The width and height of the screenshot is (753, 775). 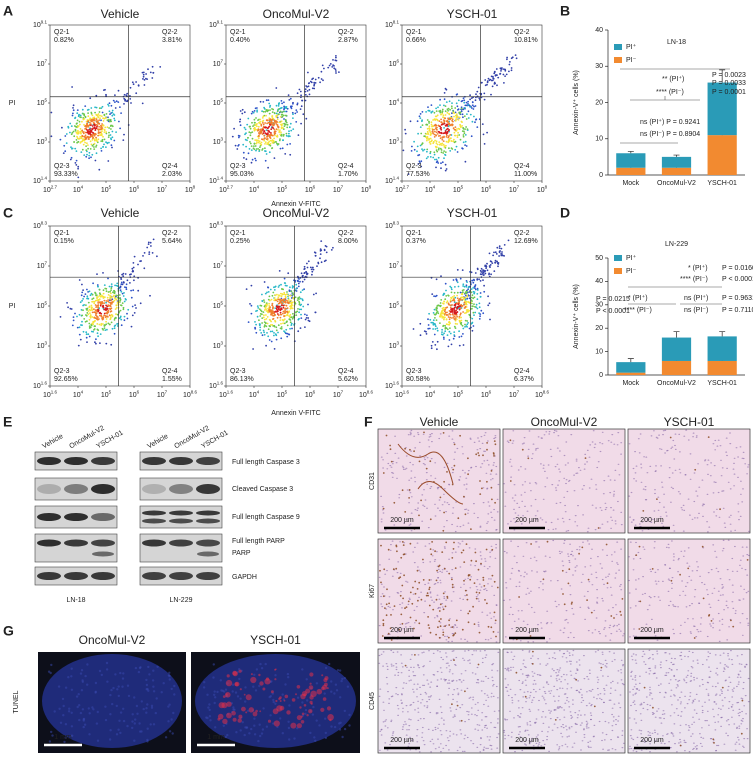 I want to click on x-tick-label-exp: 5, so click(x=462, y=392).